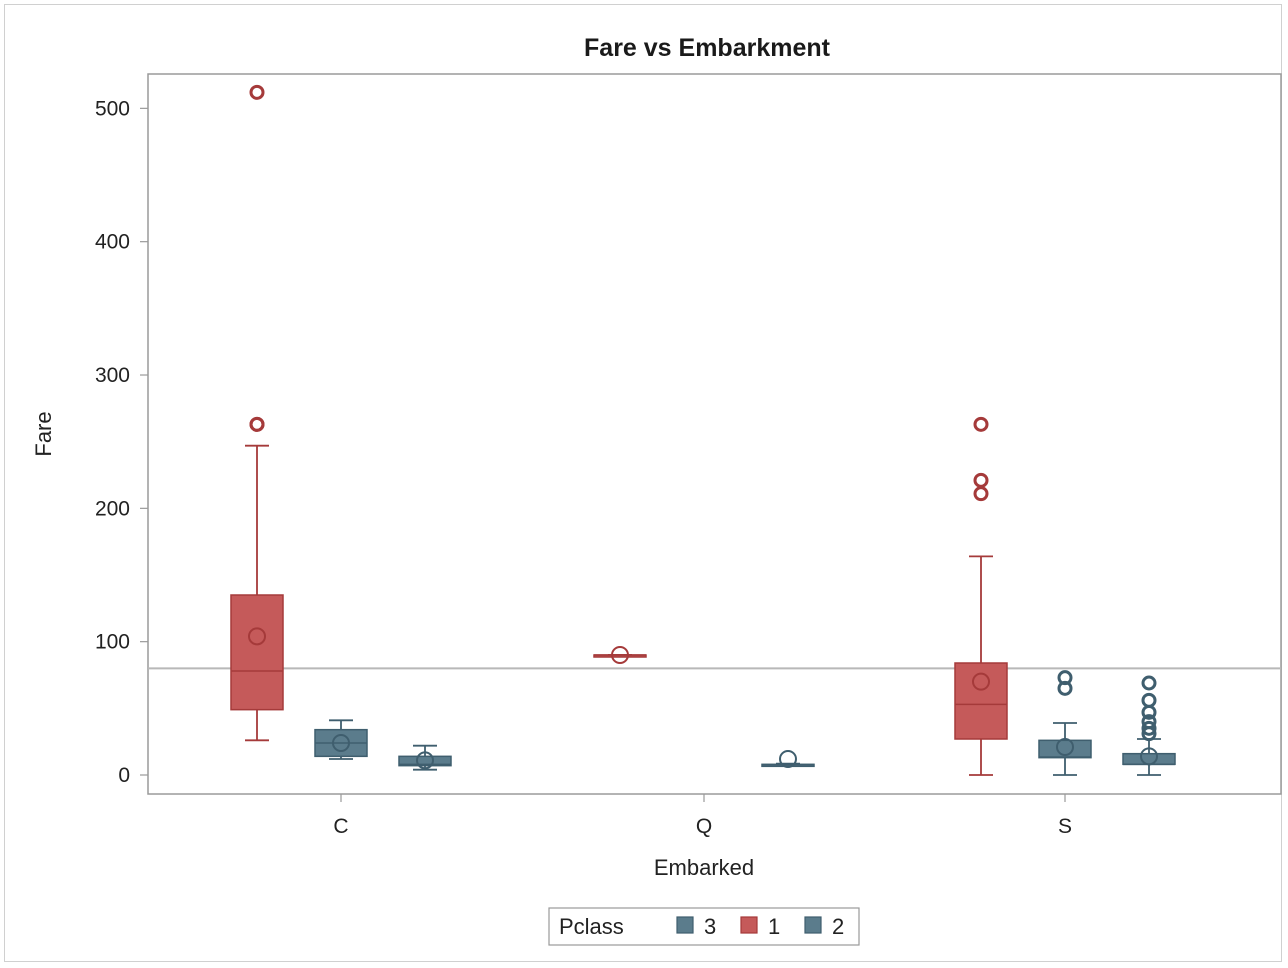 Image resolution: width=1288 pixels, height=968 pixels. Describe the element at coordinates (838, 926) in the screenshot. I see `legend-label-pclass-2: 2` at that location.